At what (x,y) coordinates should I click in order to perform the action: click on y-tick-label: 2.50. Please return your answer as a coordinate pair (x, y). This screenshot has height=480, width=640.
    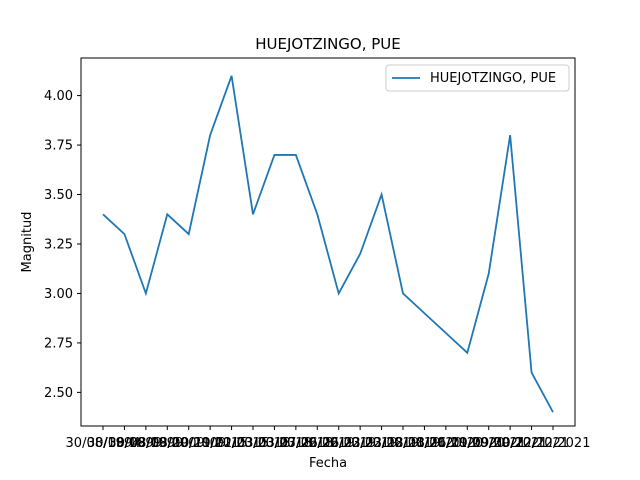
    Looking at the image, I should click on (58, 393).